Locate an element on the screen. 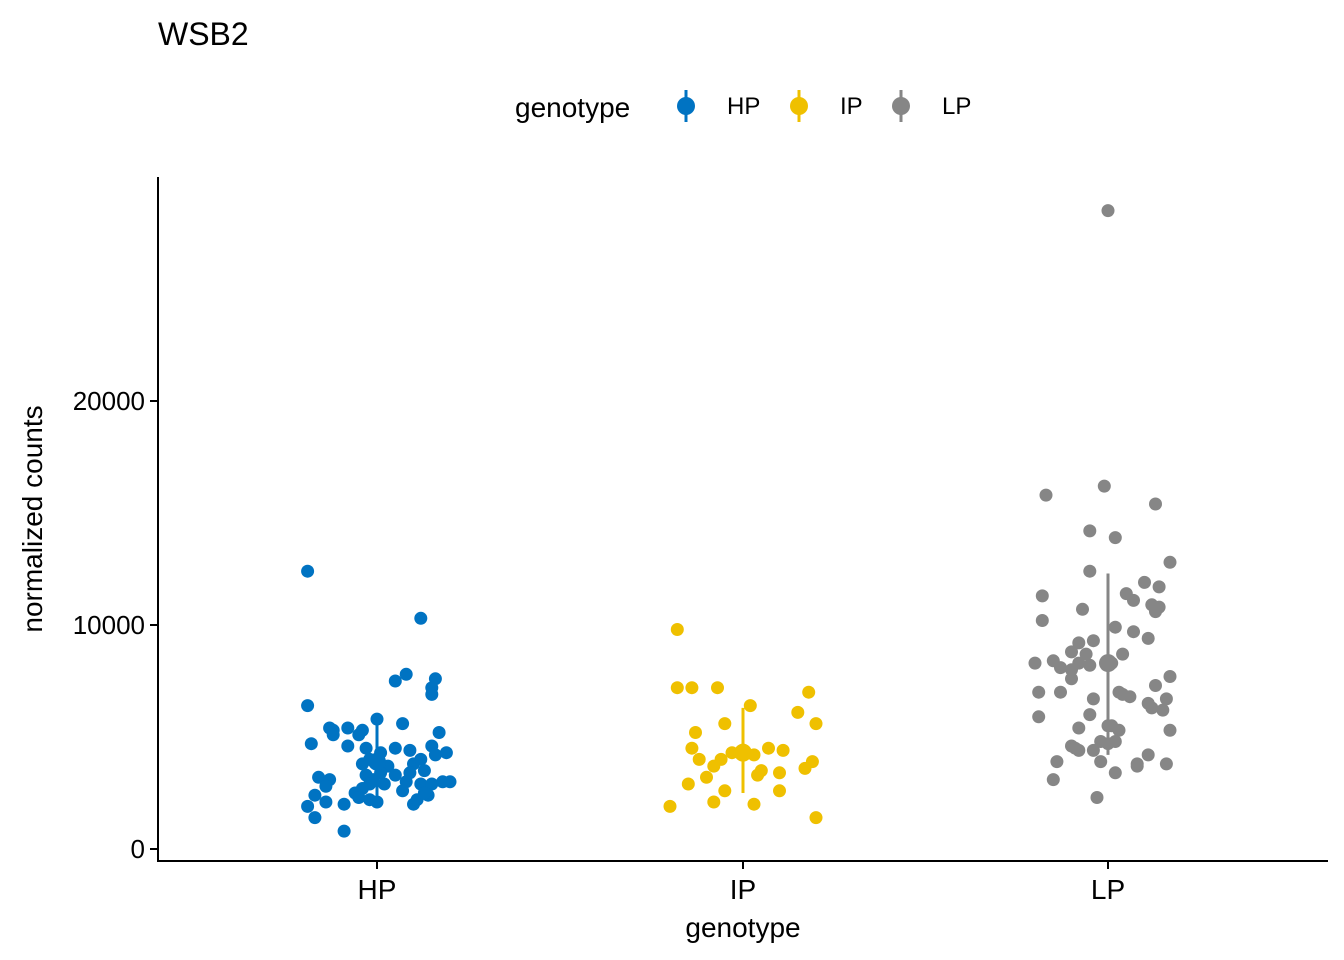 This screenshot has width=1344, height=960. x-tick-label: IP is located at coordinates (743, 889).